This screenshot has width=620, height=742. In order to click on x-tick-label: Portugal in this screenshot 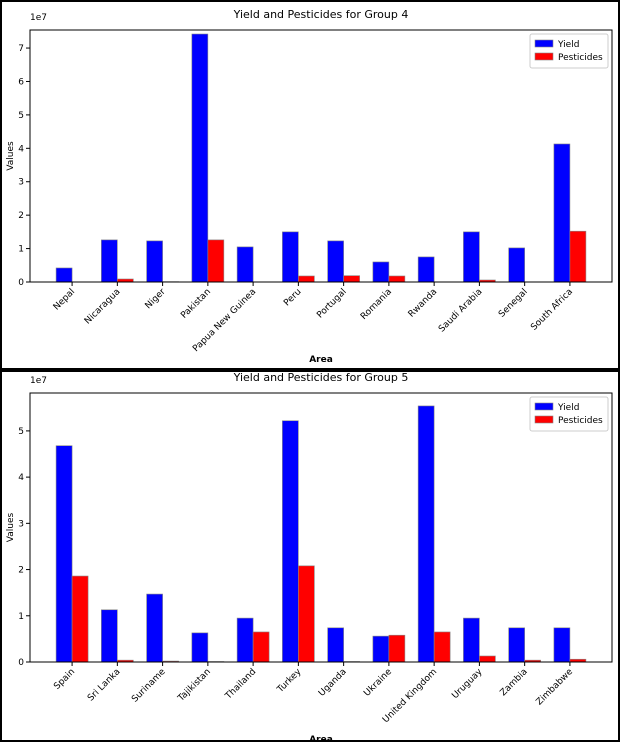, I will do `click(331, 303)`.